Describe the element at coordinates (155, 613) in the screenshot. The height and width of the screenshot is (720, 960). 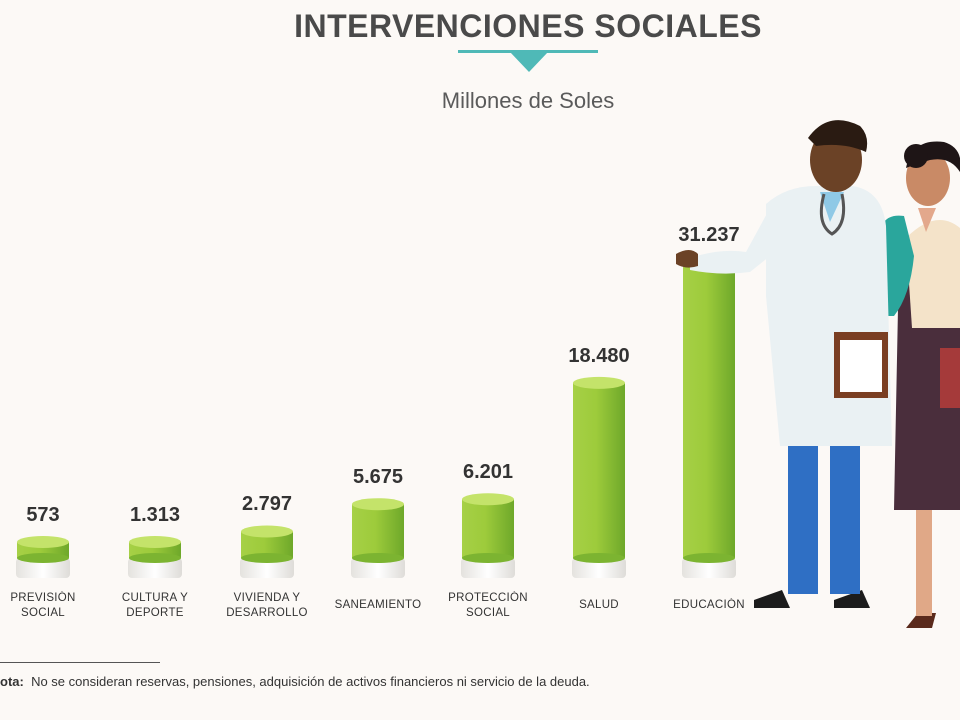
I see `category-label-line: DEPORTE` at that location.